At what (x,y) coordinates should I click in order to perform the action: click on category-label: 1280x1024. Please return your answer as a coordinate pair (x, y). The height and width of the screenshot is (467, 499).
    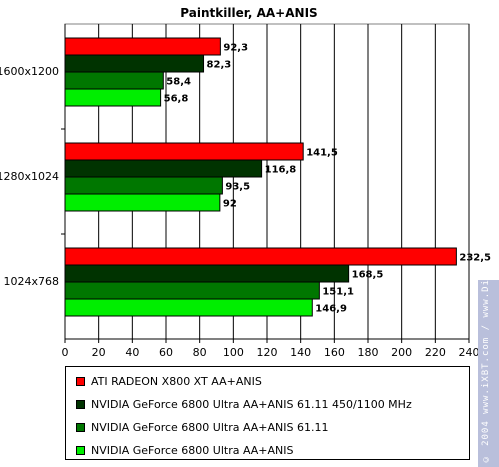
    Looking at the image, I should click on (29, 176).